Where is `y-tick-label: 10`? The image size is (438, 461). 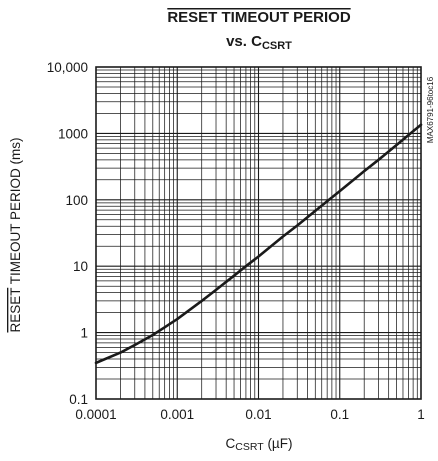
y-tick-label: 10 is located at coordinates (80, 266).